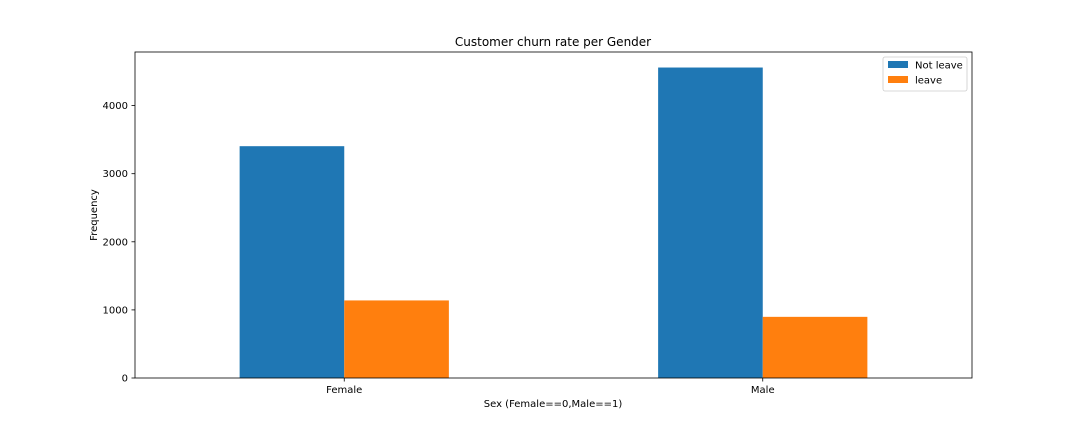 The image size is (1080, 432). Describe the element at coordinates (115, 310) in the screenshot. I see `y-tick-label: 1000` at that location.